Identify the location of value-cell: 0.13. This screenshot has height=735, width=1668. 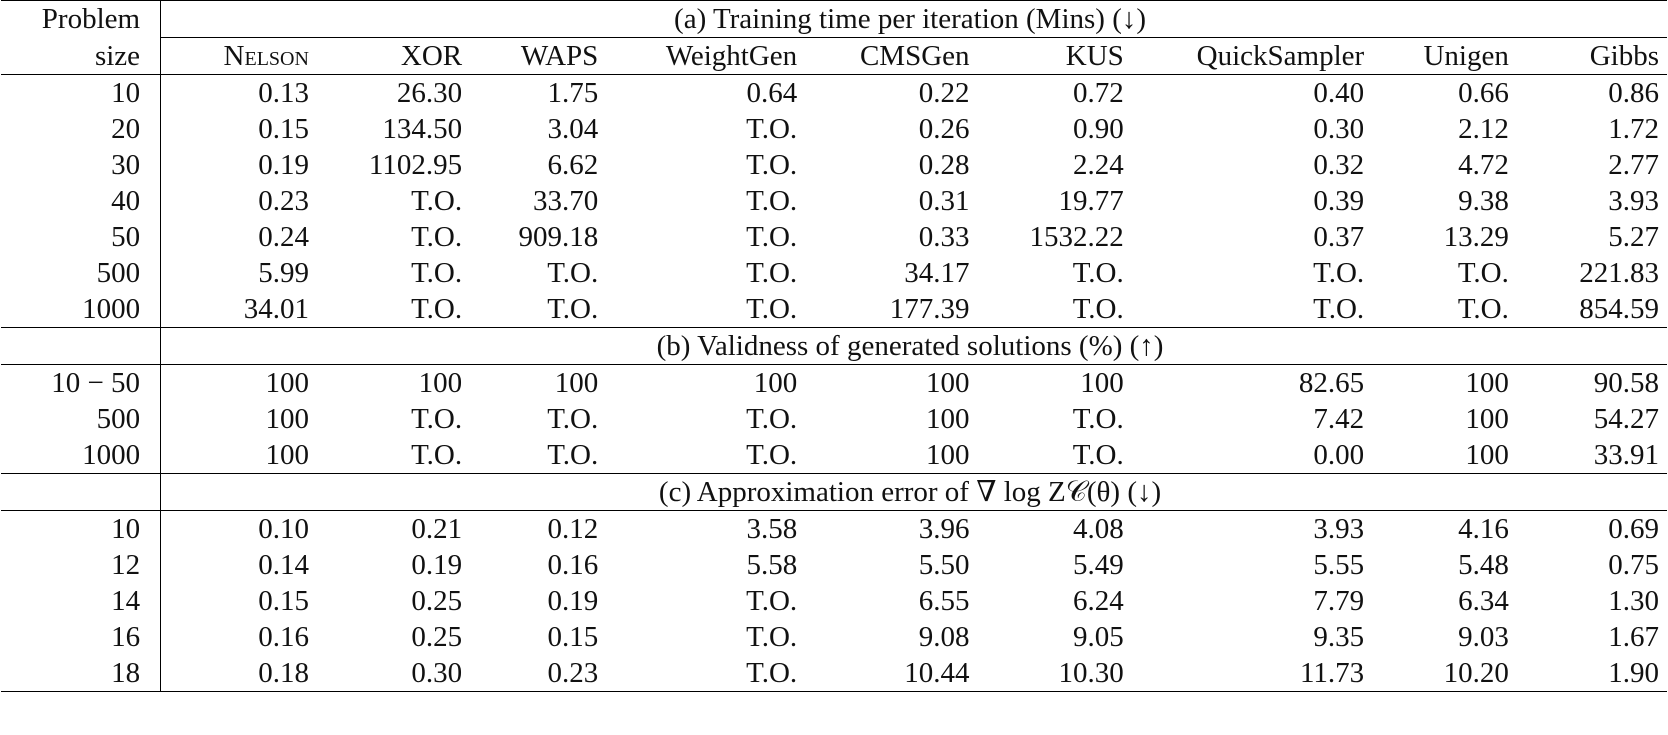
(283, 93).